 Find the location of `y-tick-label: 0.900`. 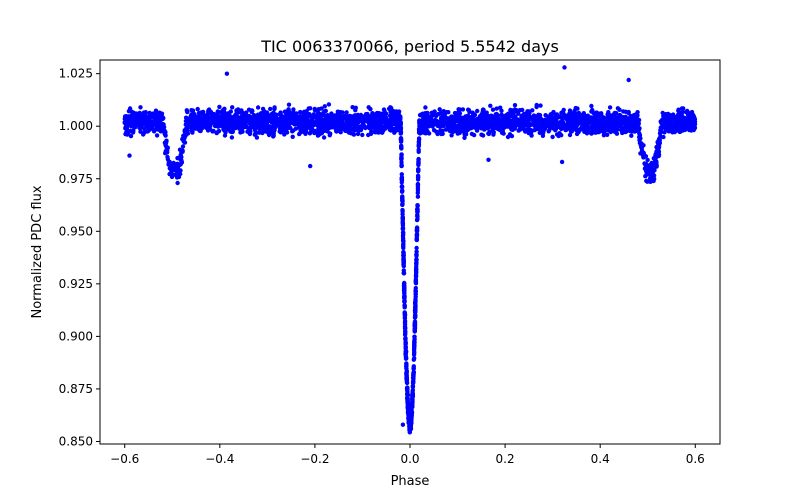

y-tick-label: 0.900 is located at coordinates (76, 336).